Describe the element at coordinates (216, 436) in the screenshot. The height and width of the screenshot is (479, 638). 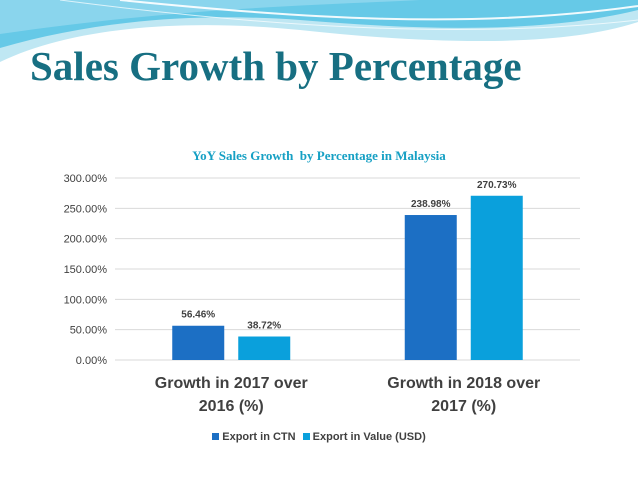
I see `legend-swatch-export-ctn` at that location.